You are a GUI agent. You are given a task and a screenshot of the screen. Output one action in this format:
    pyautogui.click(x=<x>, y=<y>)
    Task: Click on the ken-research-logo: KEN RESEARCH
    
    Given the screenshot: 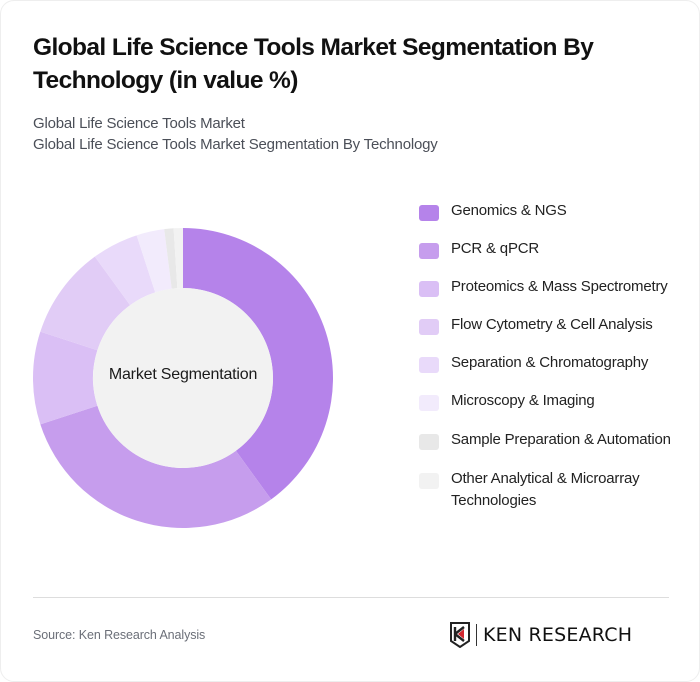 What is the action you would take?
    pyautogui.click(x=560, y=635)
    